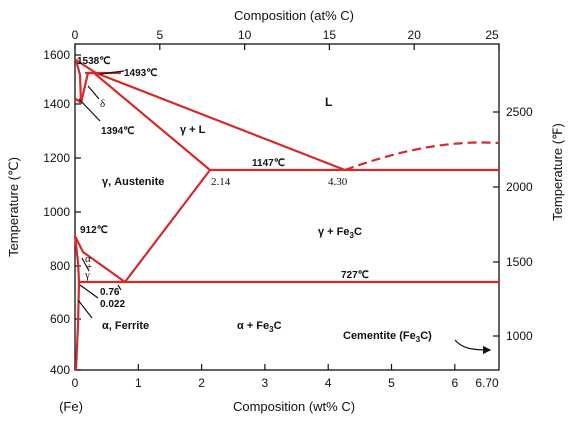 The width and height of the screenshot is (588, 426). I want to click on label-1538: 1538℃, so click(93, 61).